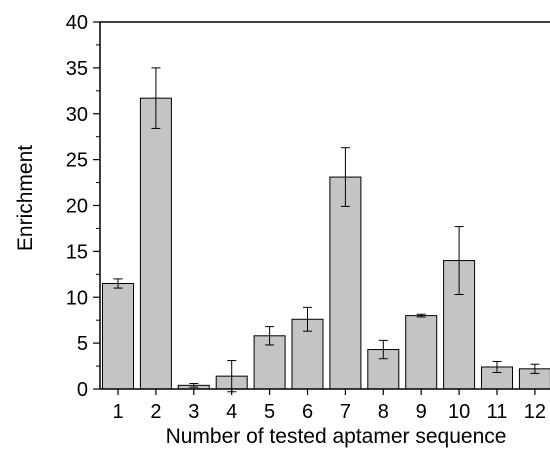  Describe the element at coordinates (155, 412) in the screenshot. I see `x-tick-label-2: 2` at that location.